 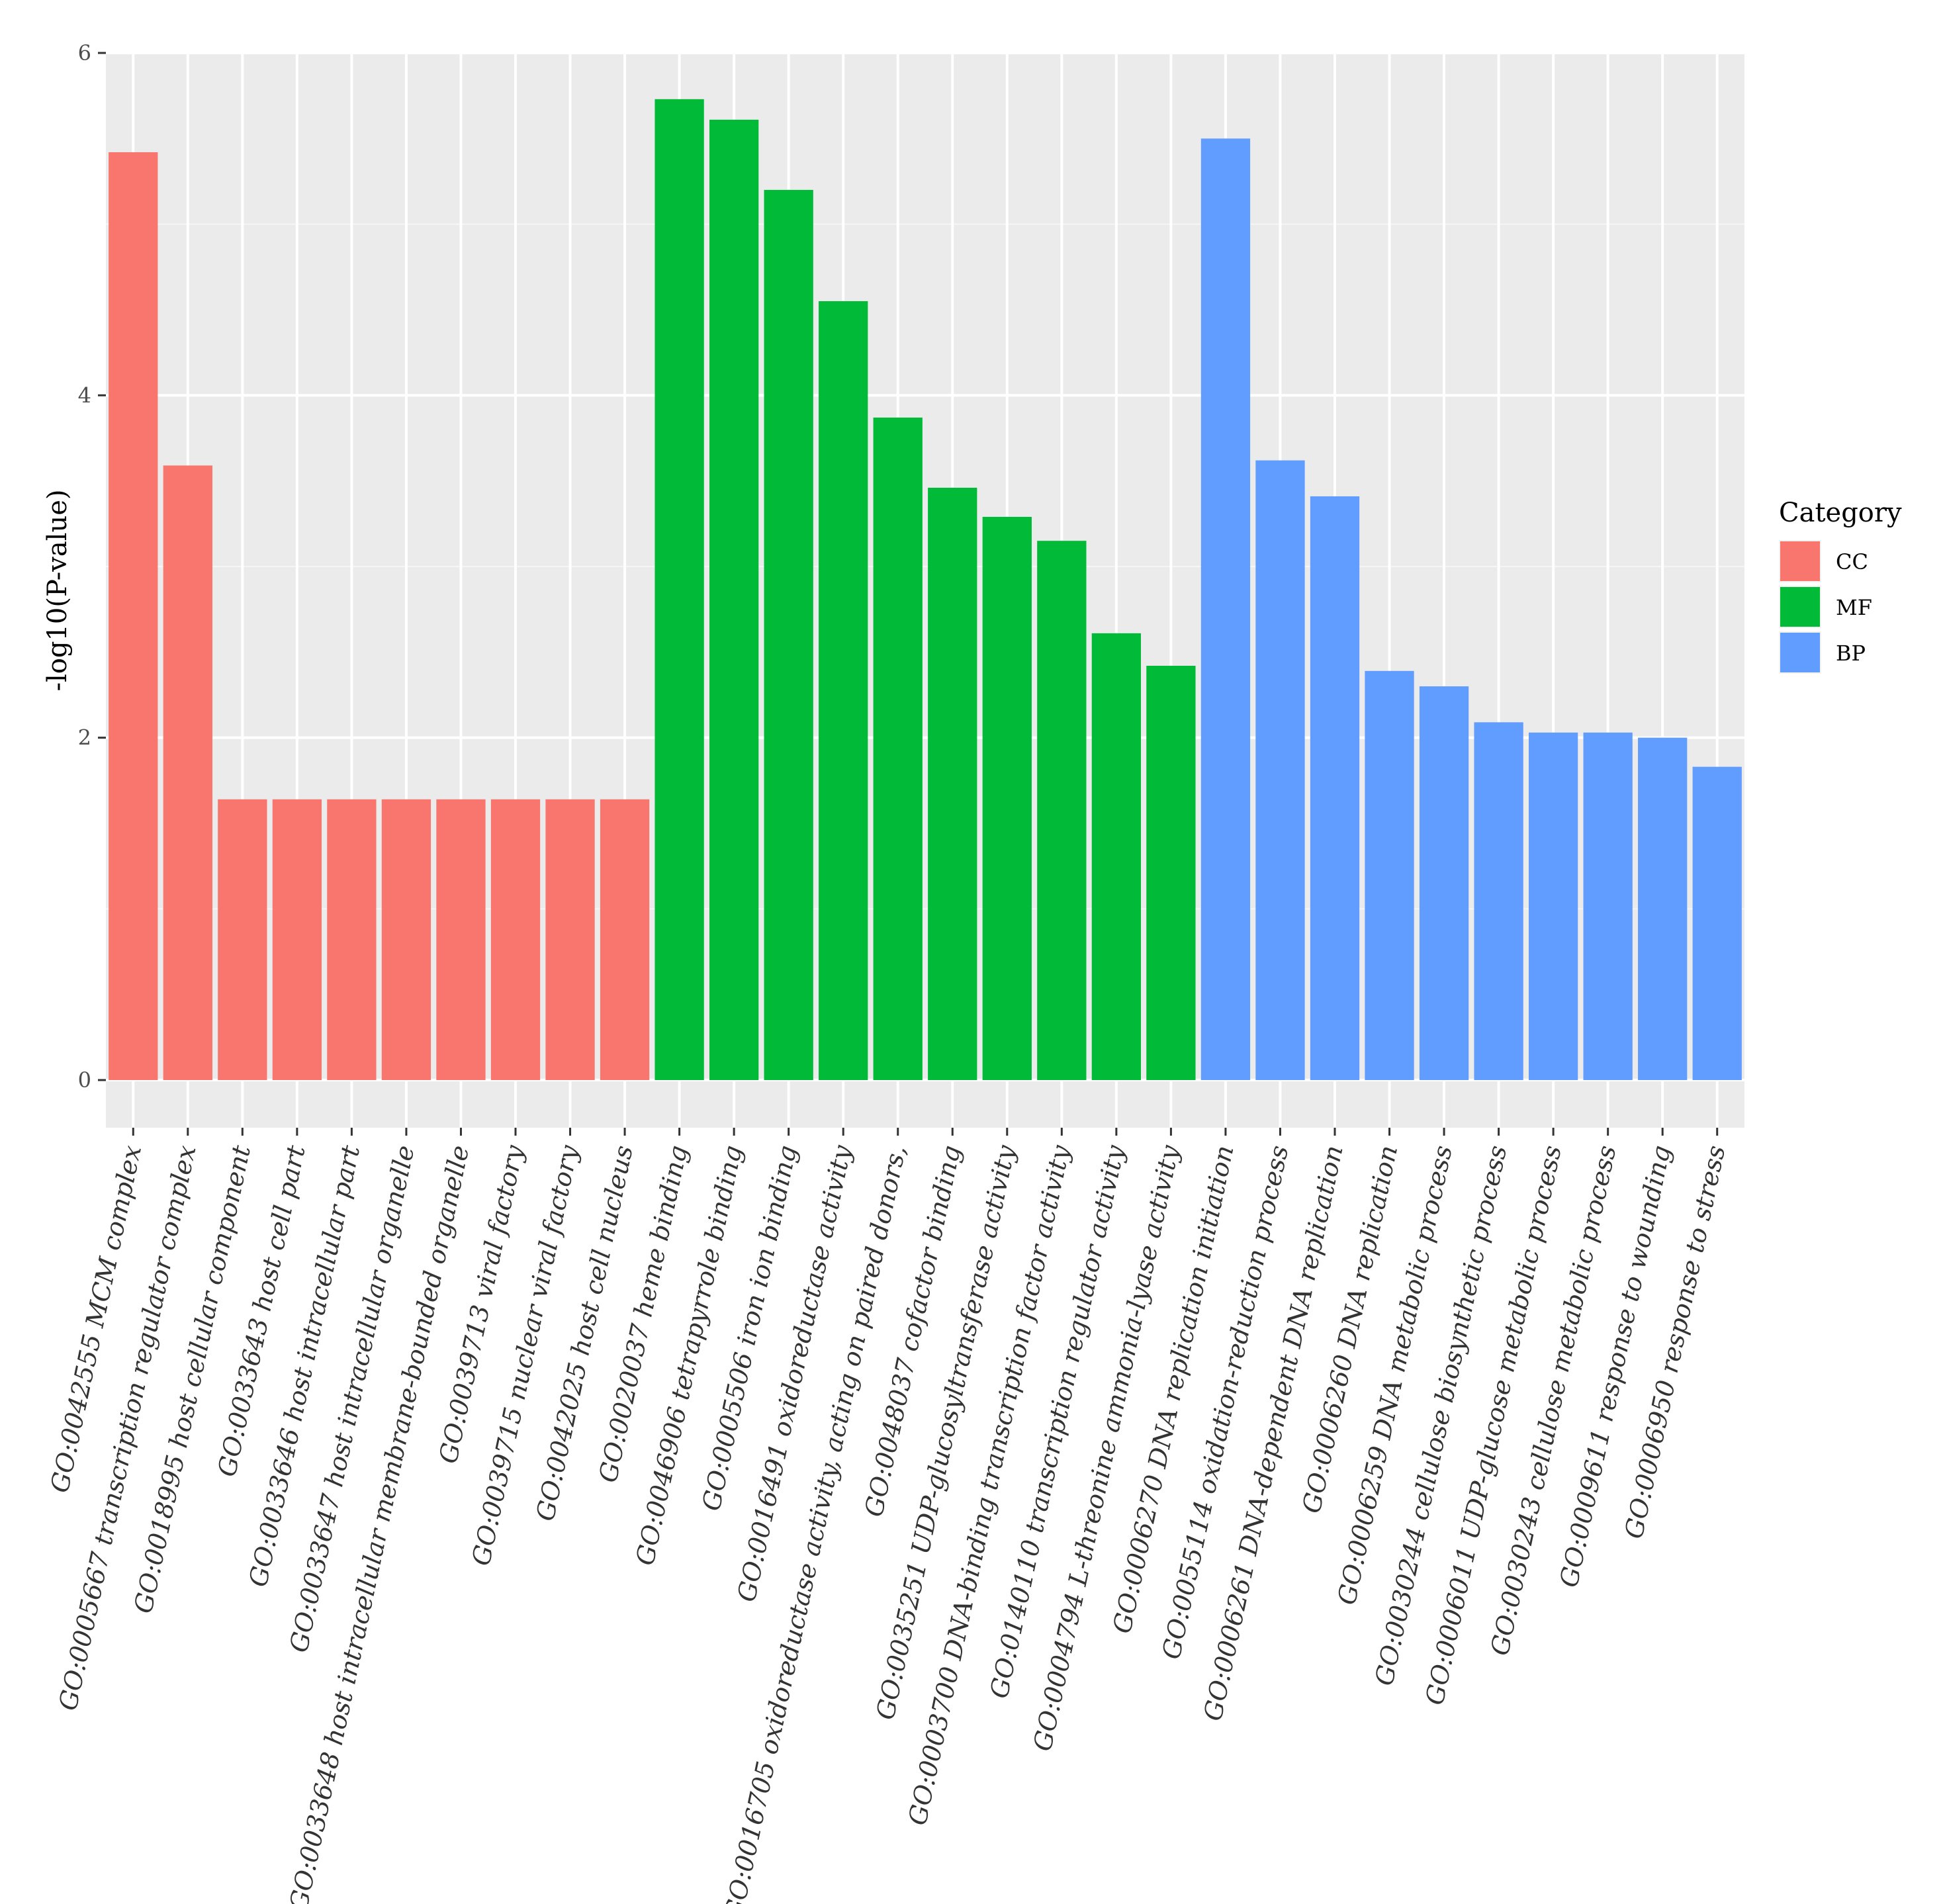 What do you see at coordinates (84, 737) in the screenshot?
I see `y-tick-label: 2` at bounding box center [84, 737].